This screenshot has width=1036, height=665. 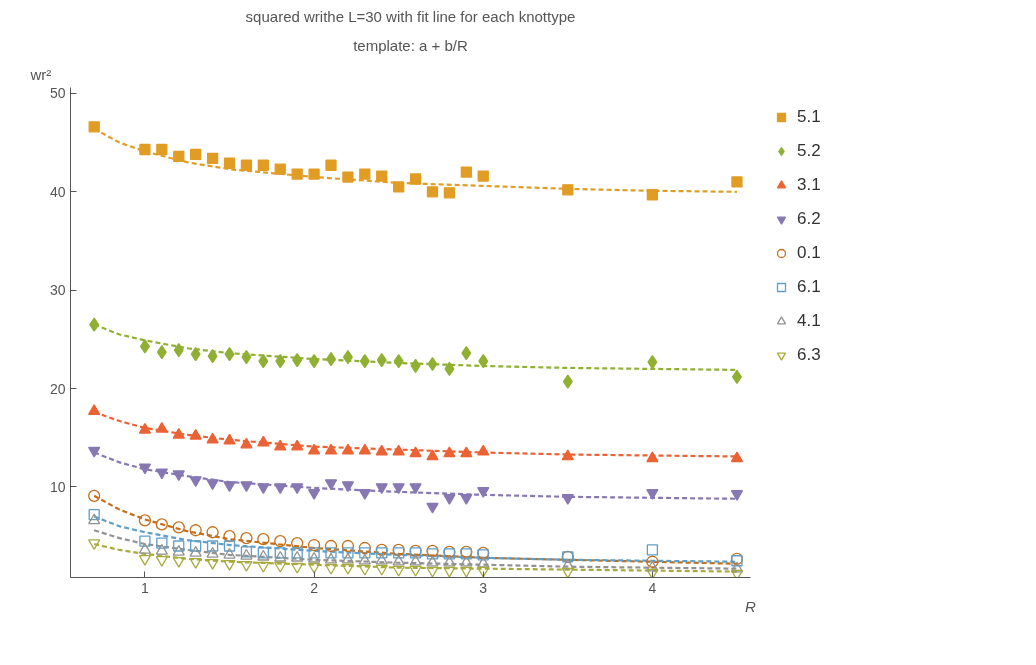 I want to click on y-tick-label: 10, so click(x=57, y=486).